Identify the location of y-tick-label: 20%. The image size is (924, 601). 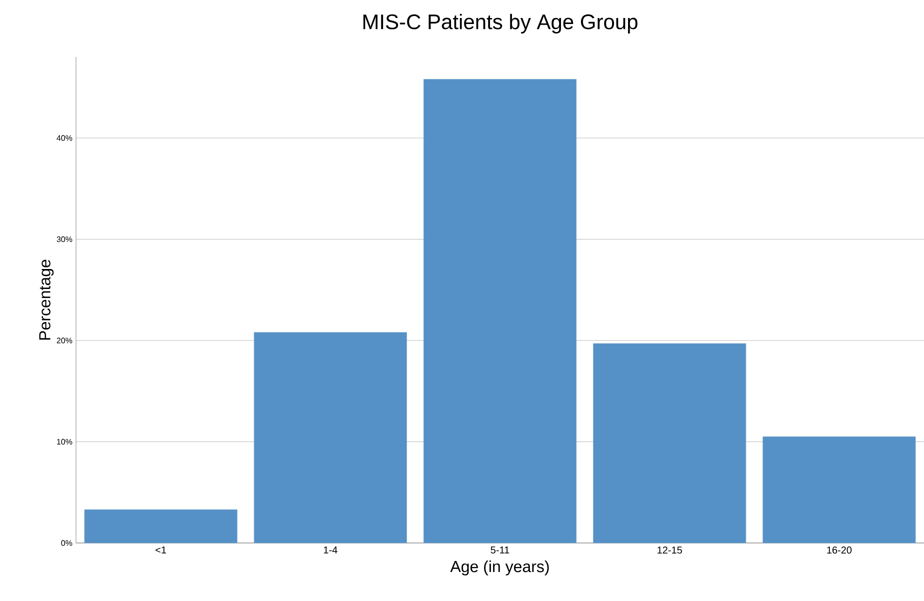
(64, 341).